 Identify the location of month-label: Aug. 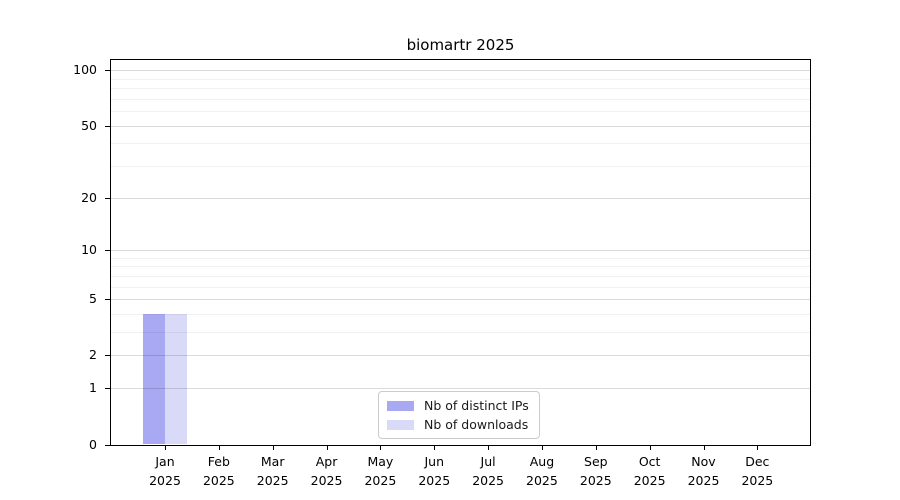
(542, 461).